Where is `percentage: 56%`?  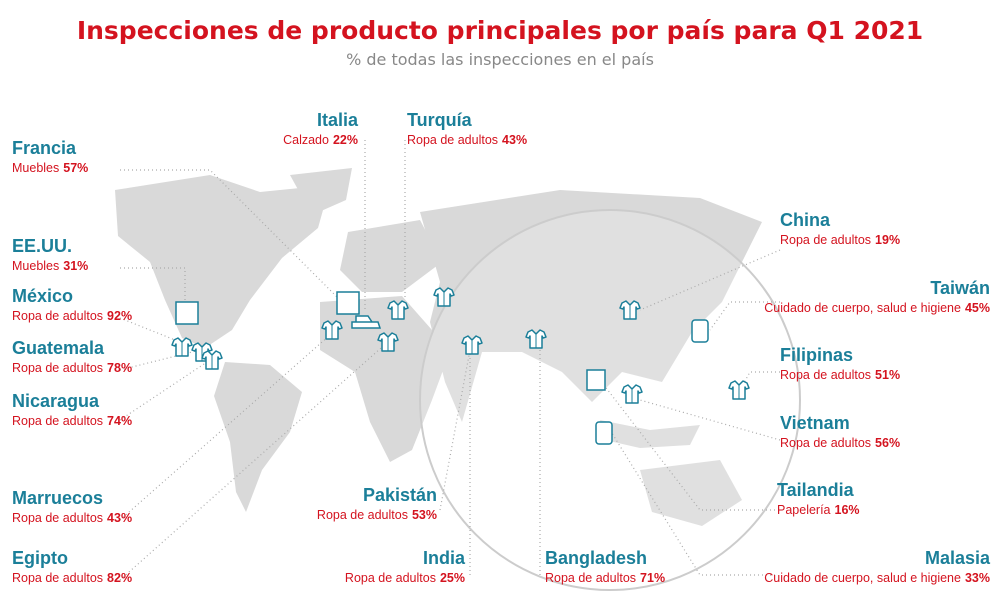 percentage: 56% is located at coordinates (888, 443).